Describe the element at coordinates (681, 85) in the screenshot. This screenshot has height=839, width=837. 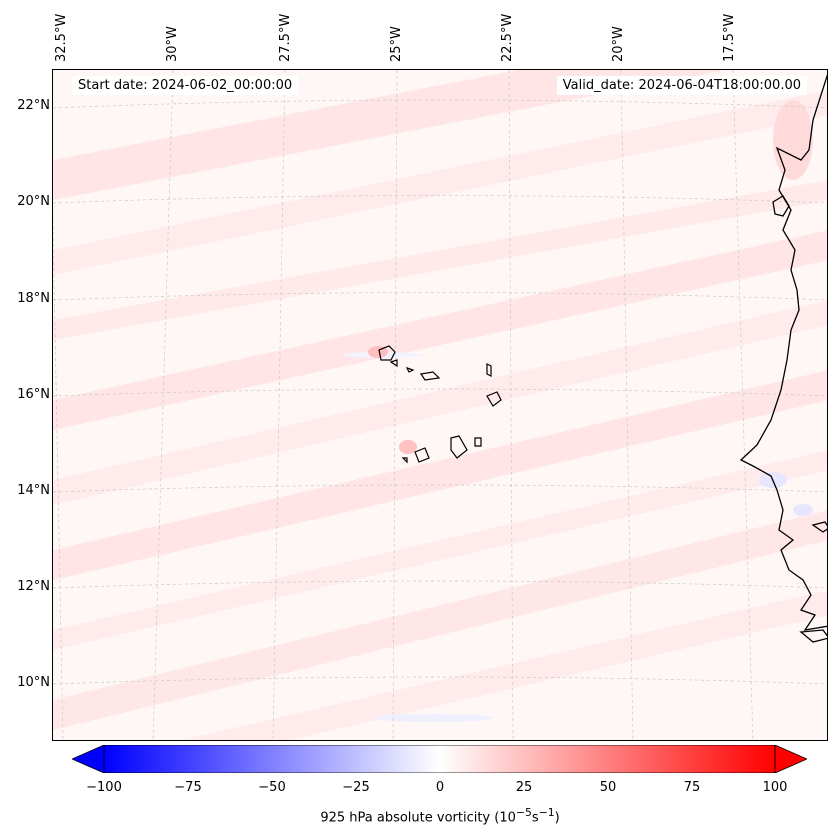
I see `valid-date-label: Valid_date: 2024-06-04T18:00:00.00` at that location.